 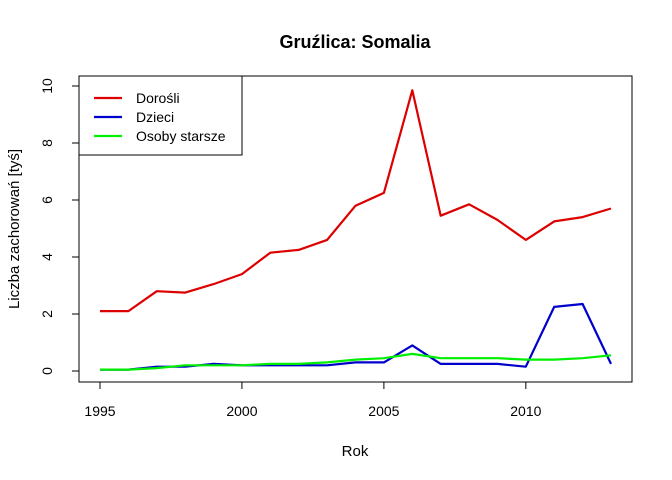 What do you see at coordinates (47, 314) in the screenshot?
I see `y-tick-label: 2` at bounding box center [47, 314].